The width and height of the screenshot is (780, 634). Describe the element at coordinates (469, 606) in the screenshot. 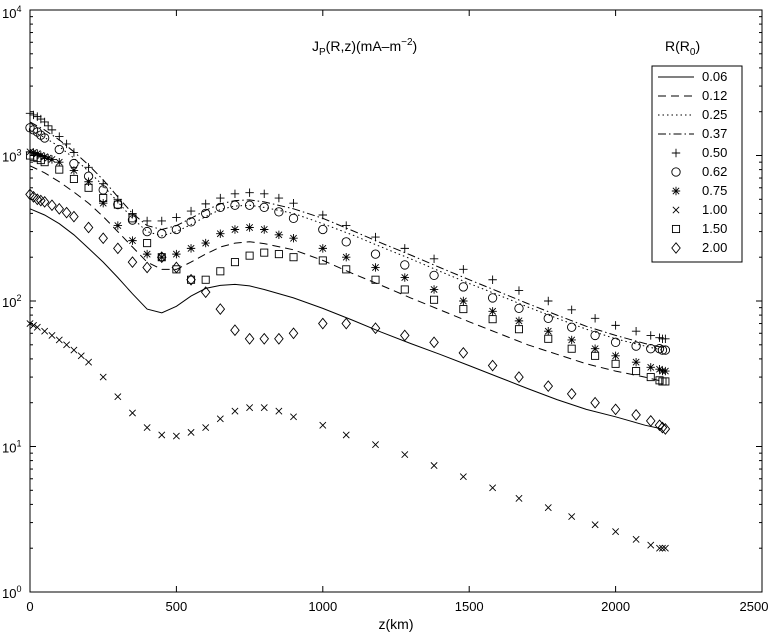

I see `x-tick-label: 1500` at that location.